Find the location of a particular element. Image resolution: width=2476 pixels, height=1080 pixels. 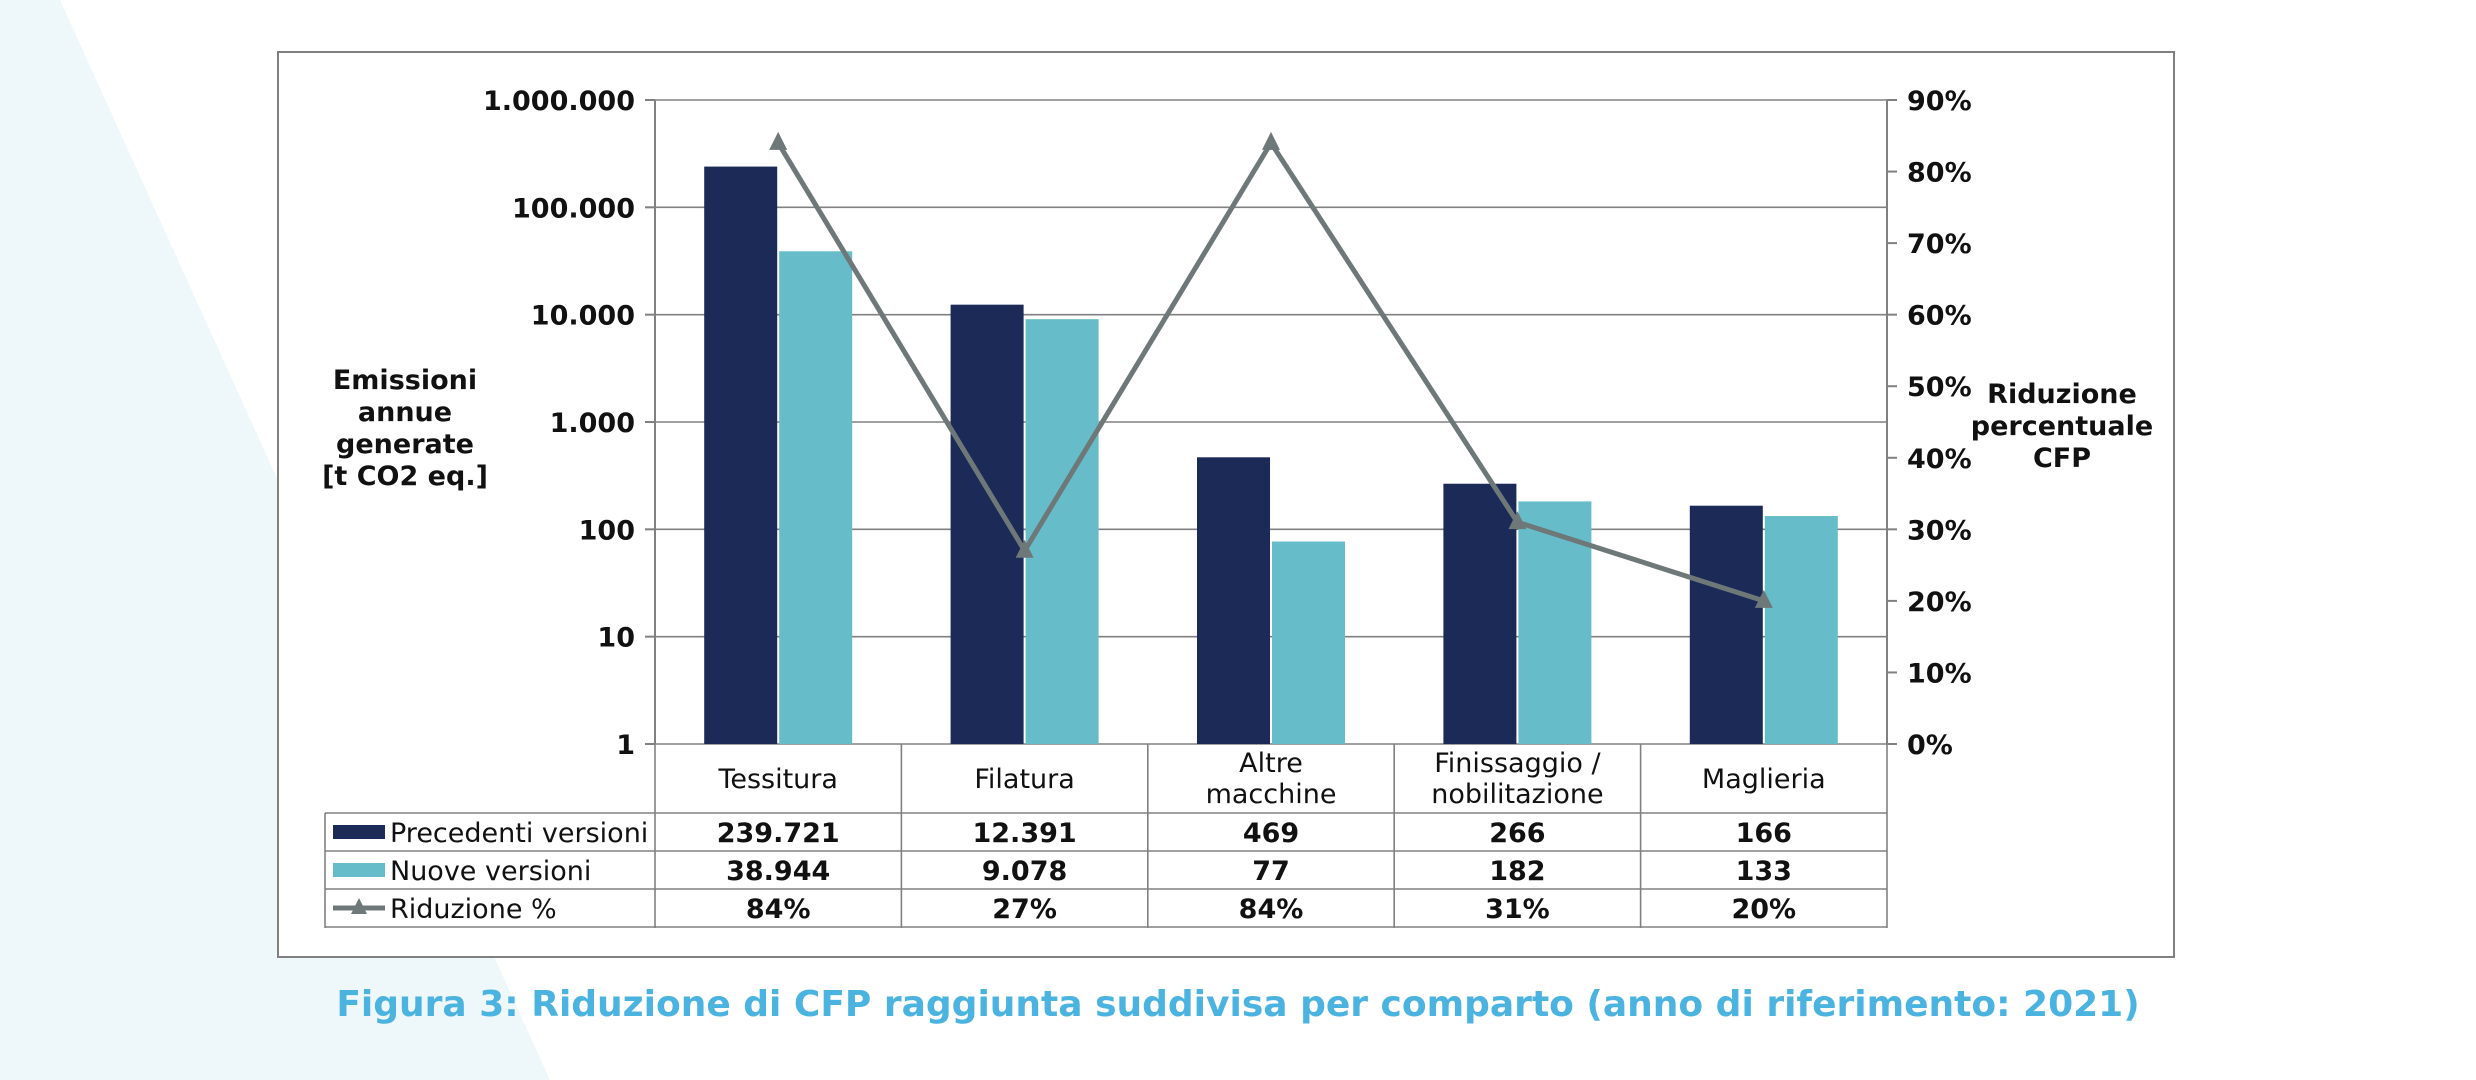

right-axis-title-line: CFP is located at coordinates (2062, 458).